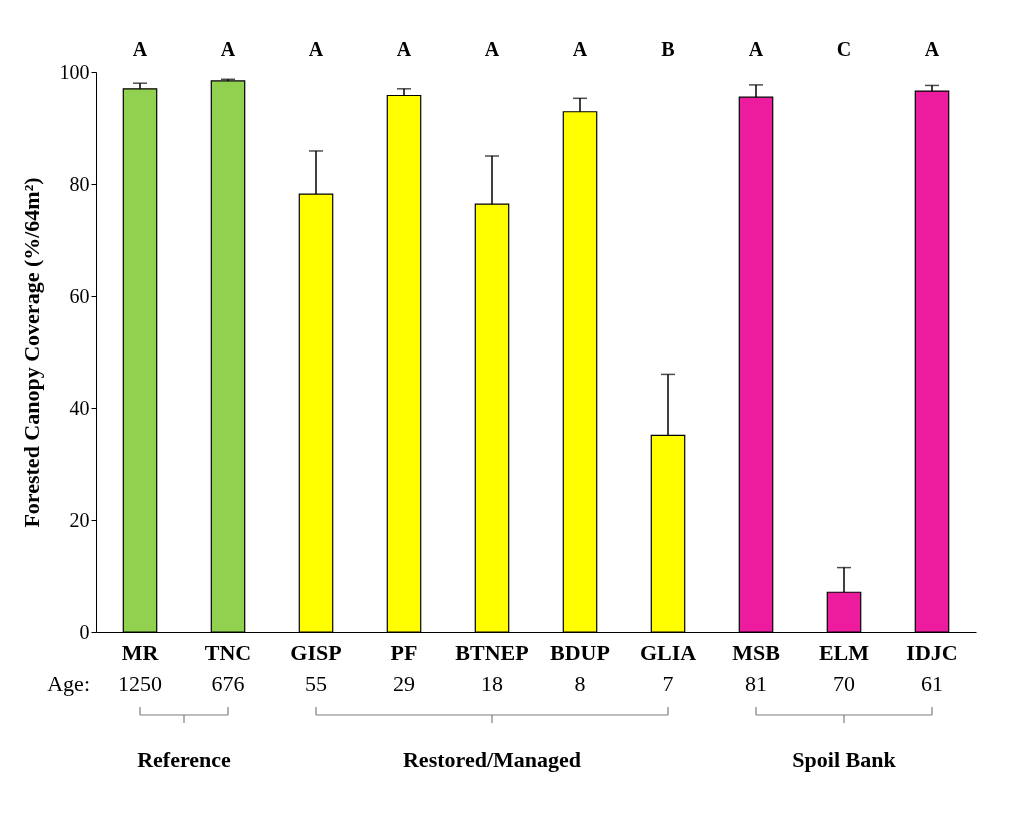 The image size is (1021, 814). Describe the element at coordinates (844, 759) in the screenshot. I see `text: Spoil Bank` at that location.